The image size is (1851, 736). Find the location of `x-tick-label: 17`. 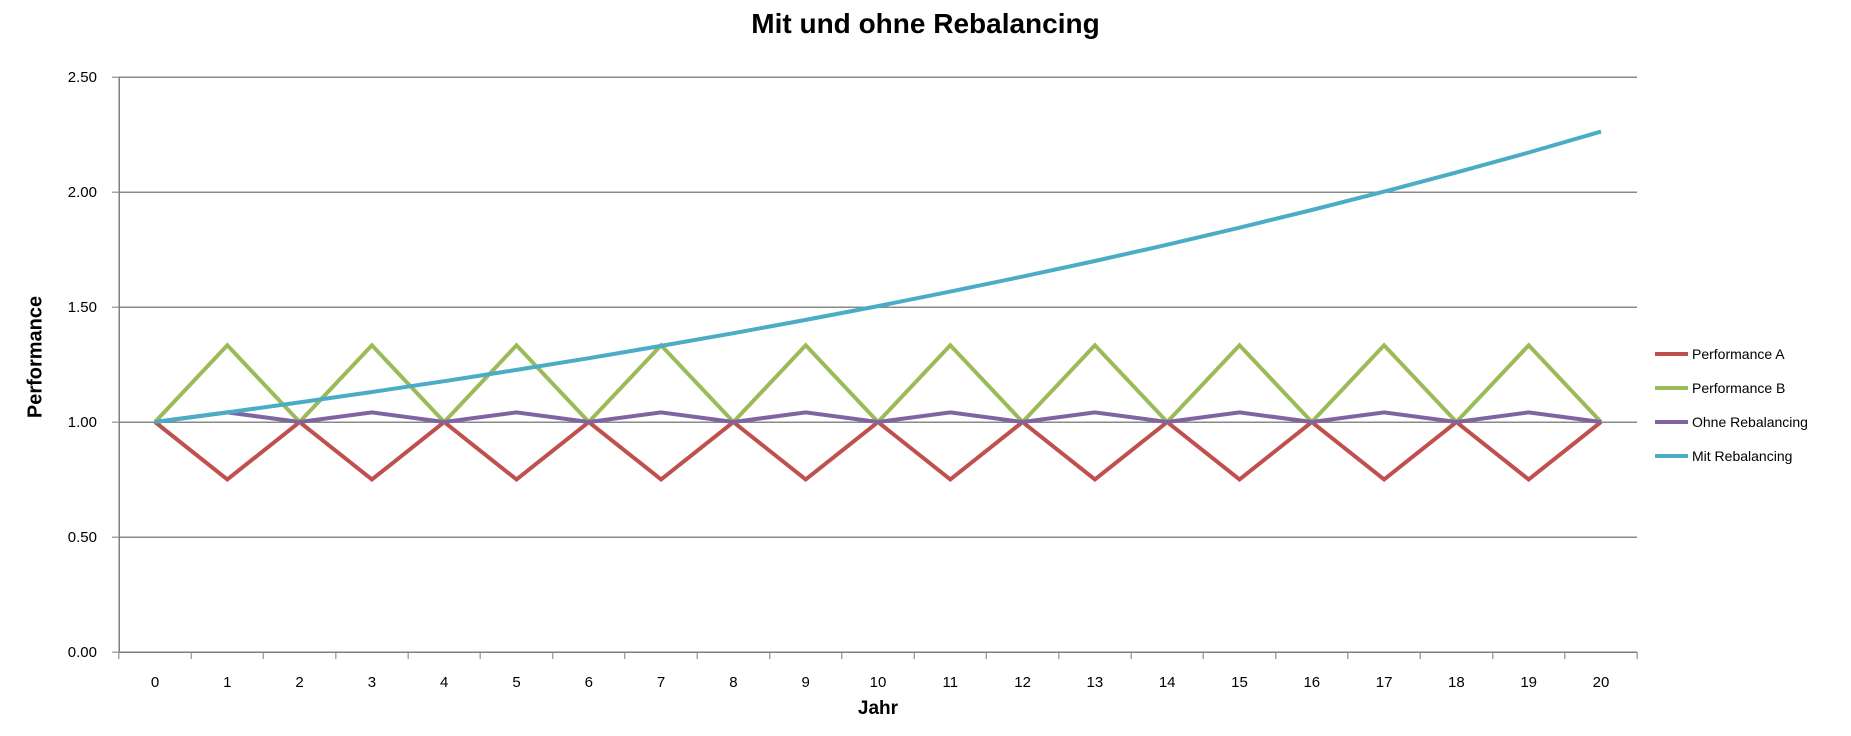

x-tick-label: 17 is located at coordinates (1384, 682).